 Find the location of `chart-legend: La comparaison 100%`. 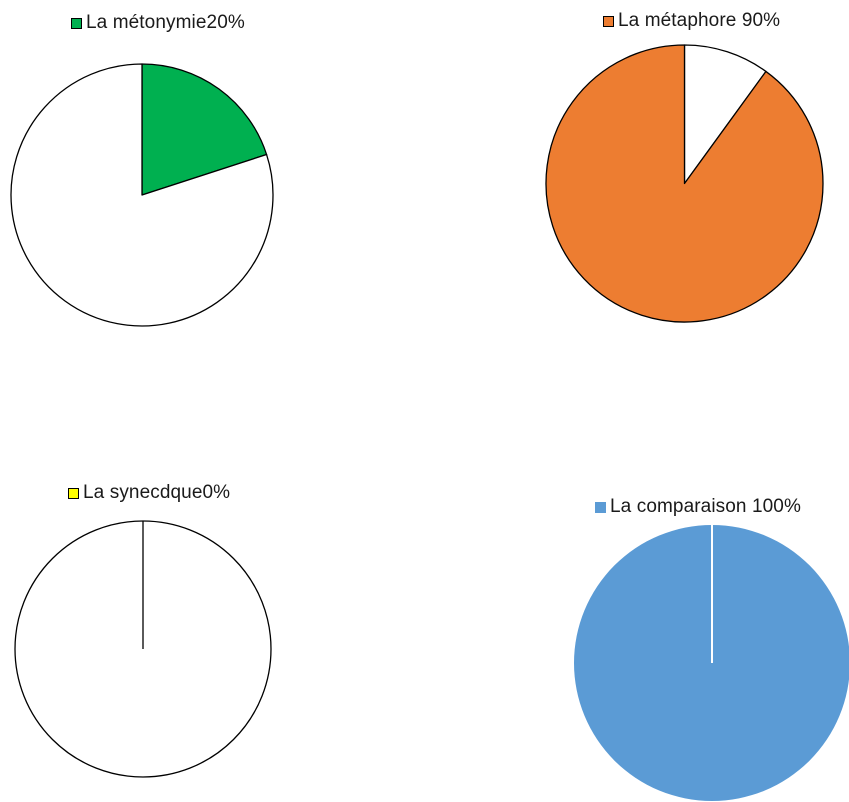

chart-legend: La comparaison 100% is located at coordinates (698, 507).